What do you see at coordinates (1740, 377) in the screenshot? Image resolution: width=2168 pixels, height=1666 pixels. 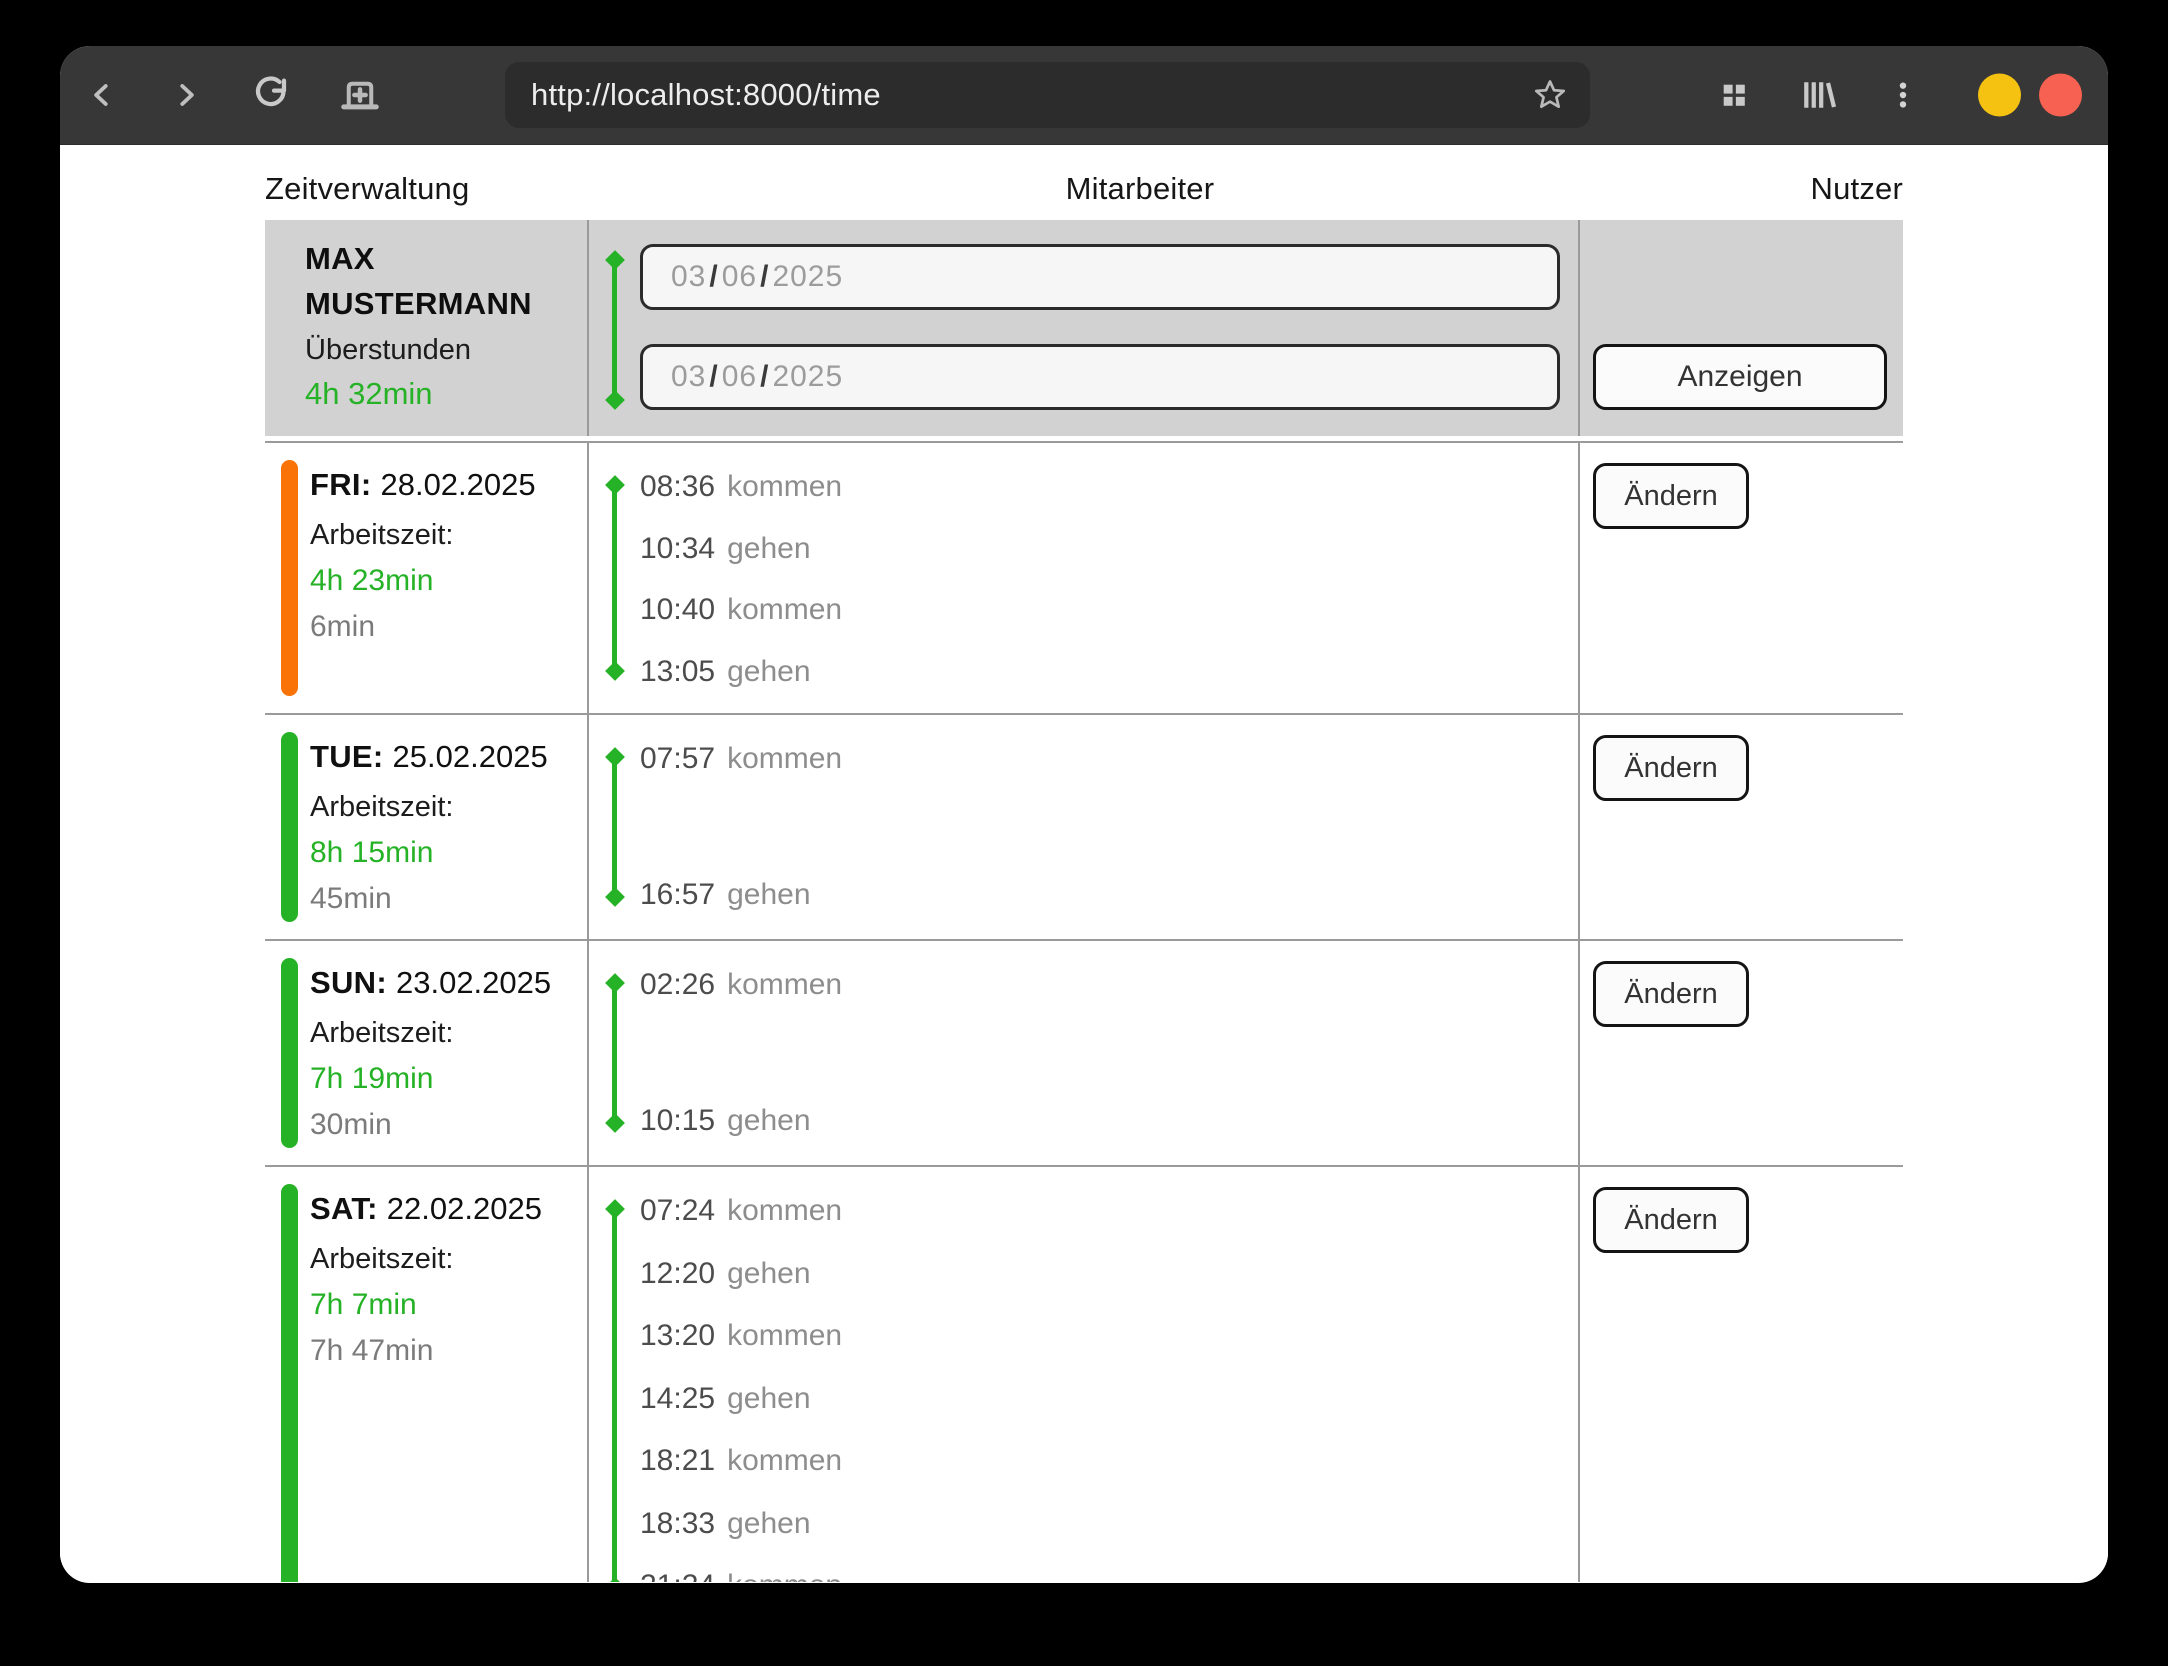 I see `anzeigen-button: Anzeigen` at bounding box center [1740, 377].